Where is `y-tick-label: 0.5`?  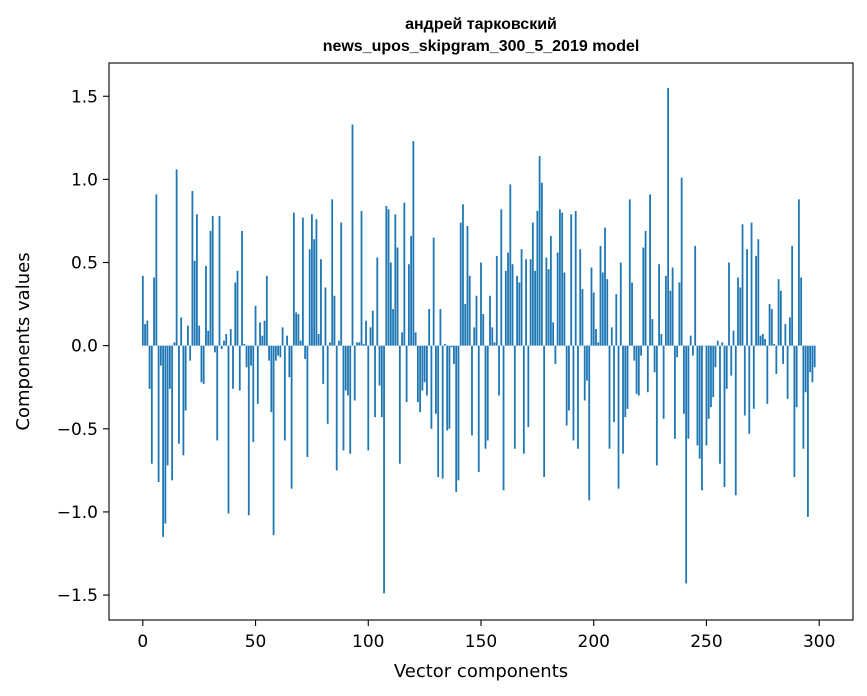 y-tick-label: 0.5 is located at coordinates (84, 264).